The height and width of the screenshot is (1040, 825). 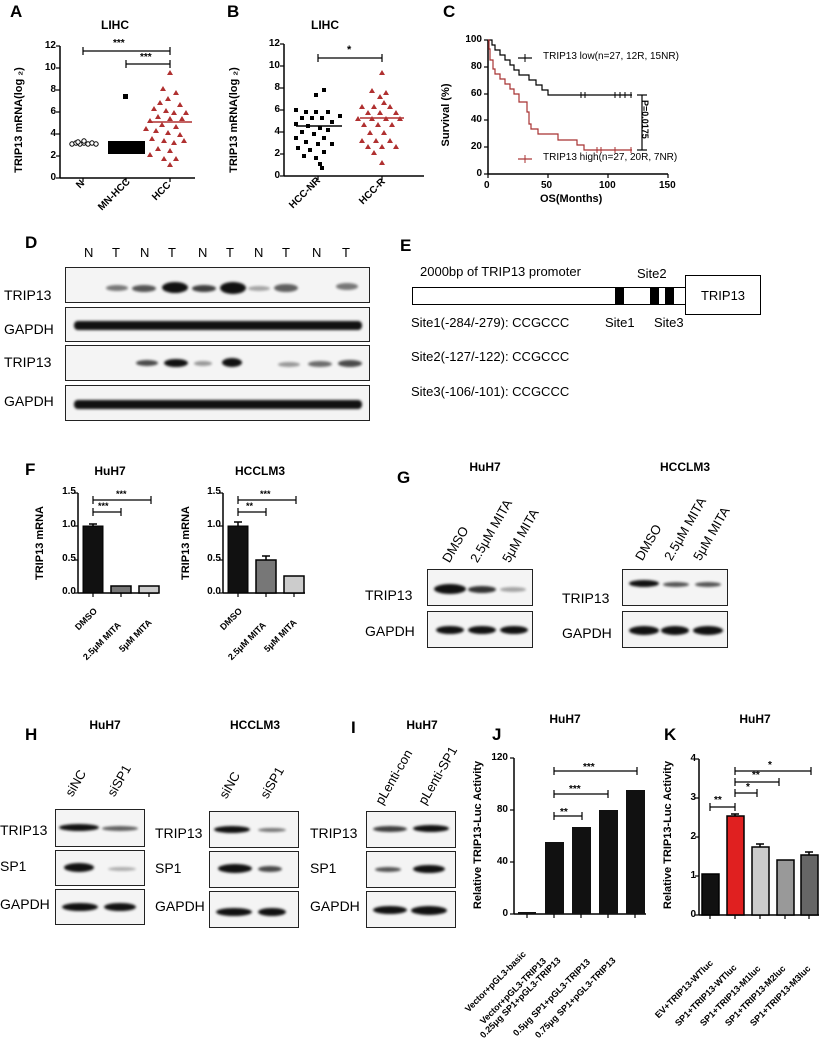 What do you see at coordinates (406, 245) in the screenshot?
I see `panel-label-e: E` at bounding box center [406, 245].